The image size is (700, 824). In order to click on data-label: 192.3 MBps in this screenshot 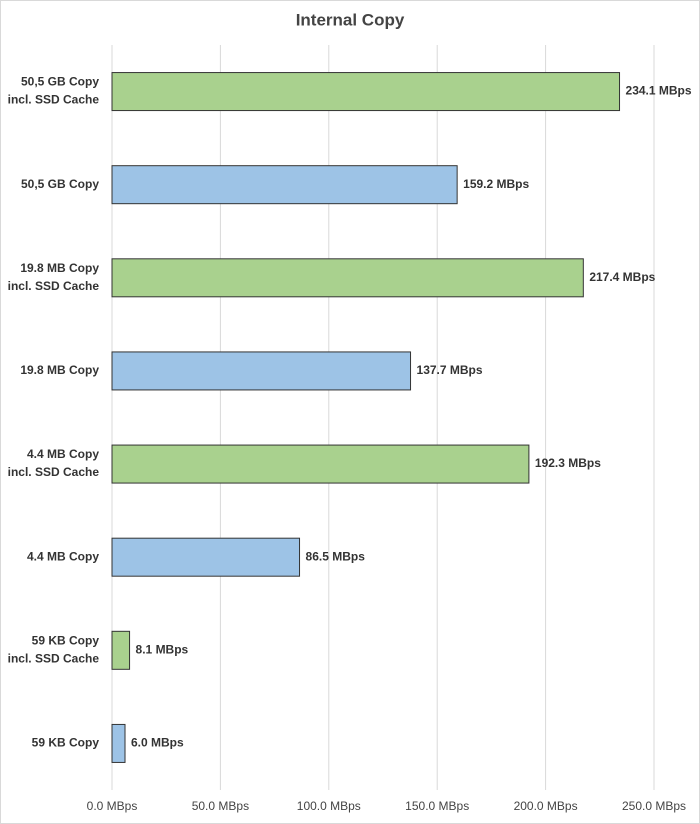, I will do `click(568, 463)`.